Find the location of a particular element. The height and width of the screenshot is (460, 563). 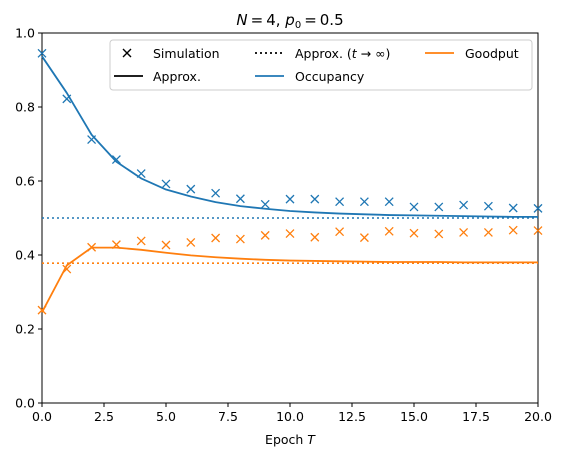

legend-entry-approx-asymptote: Approx. (t → ∞) is located at coordinates (322, 53).